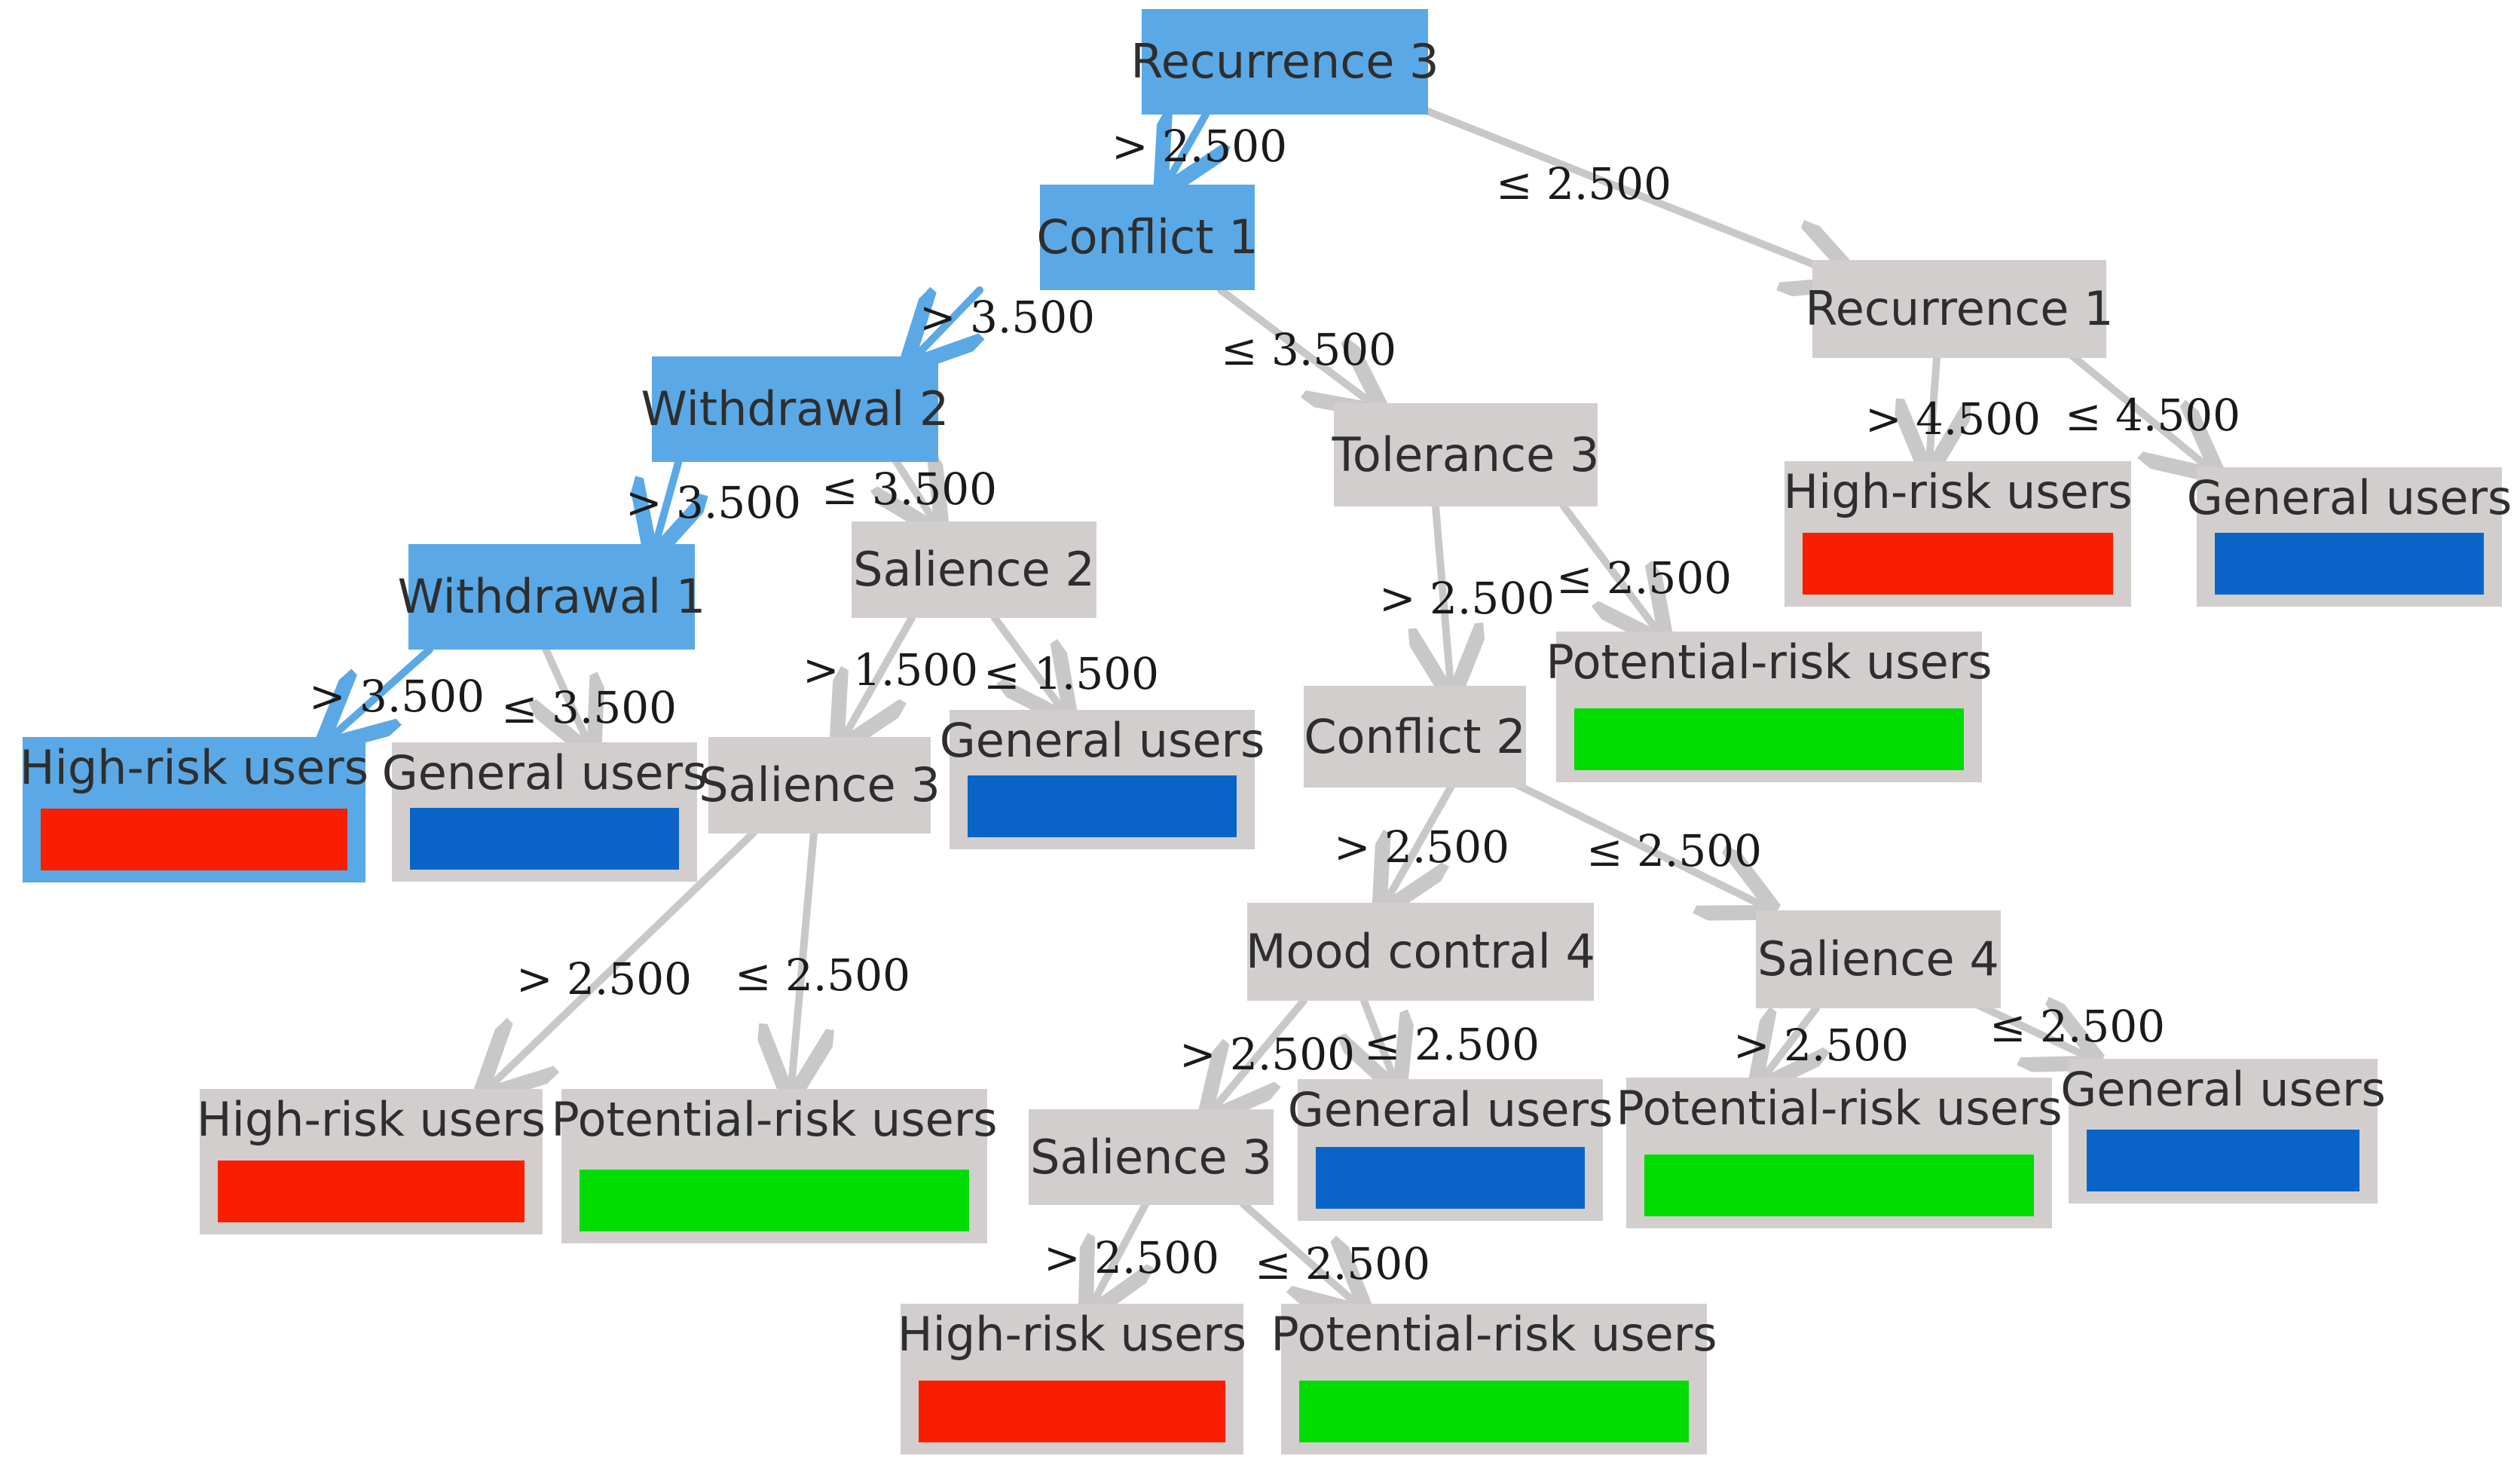 The width and height of the screenshot is (2520, 1468). I want to click on node-conflict-2: Conflict 2, so click(1415, 737).